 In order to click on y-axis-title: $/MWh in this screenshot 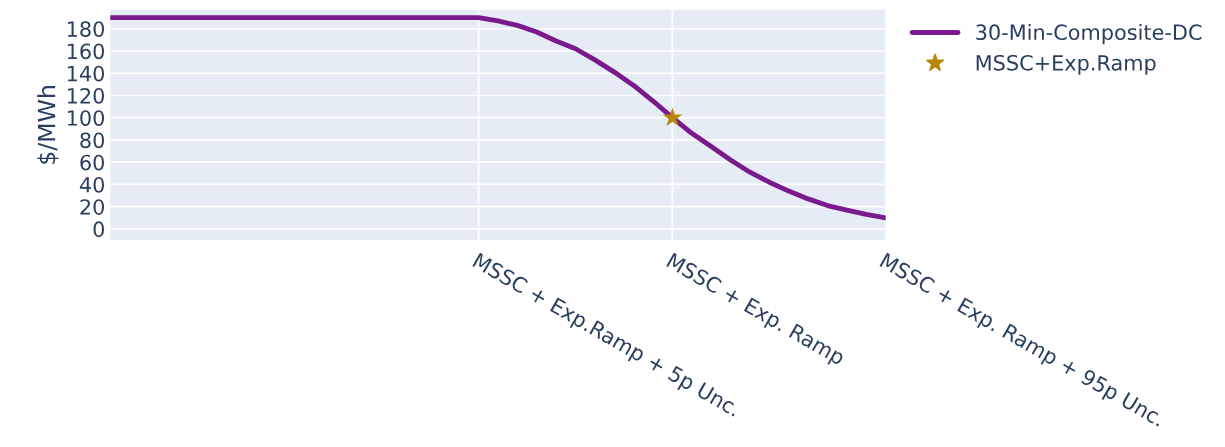, I will do `click(48, 125)`.